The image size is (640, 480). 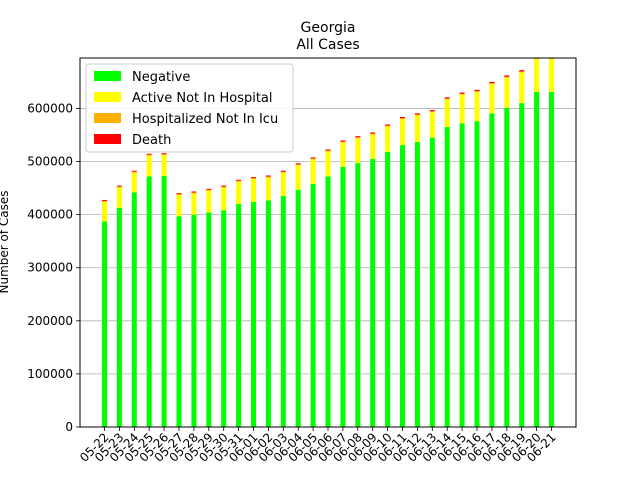 What do you see at coordinates (151, 140) in the screenshot?
I see `legend-entry: Death` at bounding box center [151, 140].